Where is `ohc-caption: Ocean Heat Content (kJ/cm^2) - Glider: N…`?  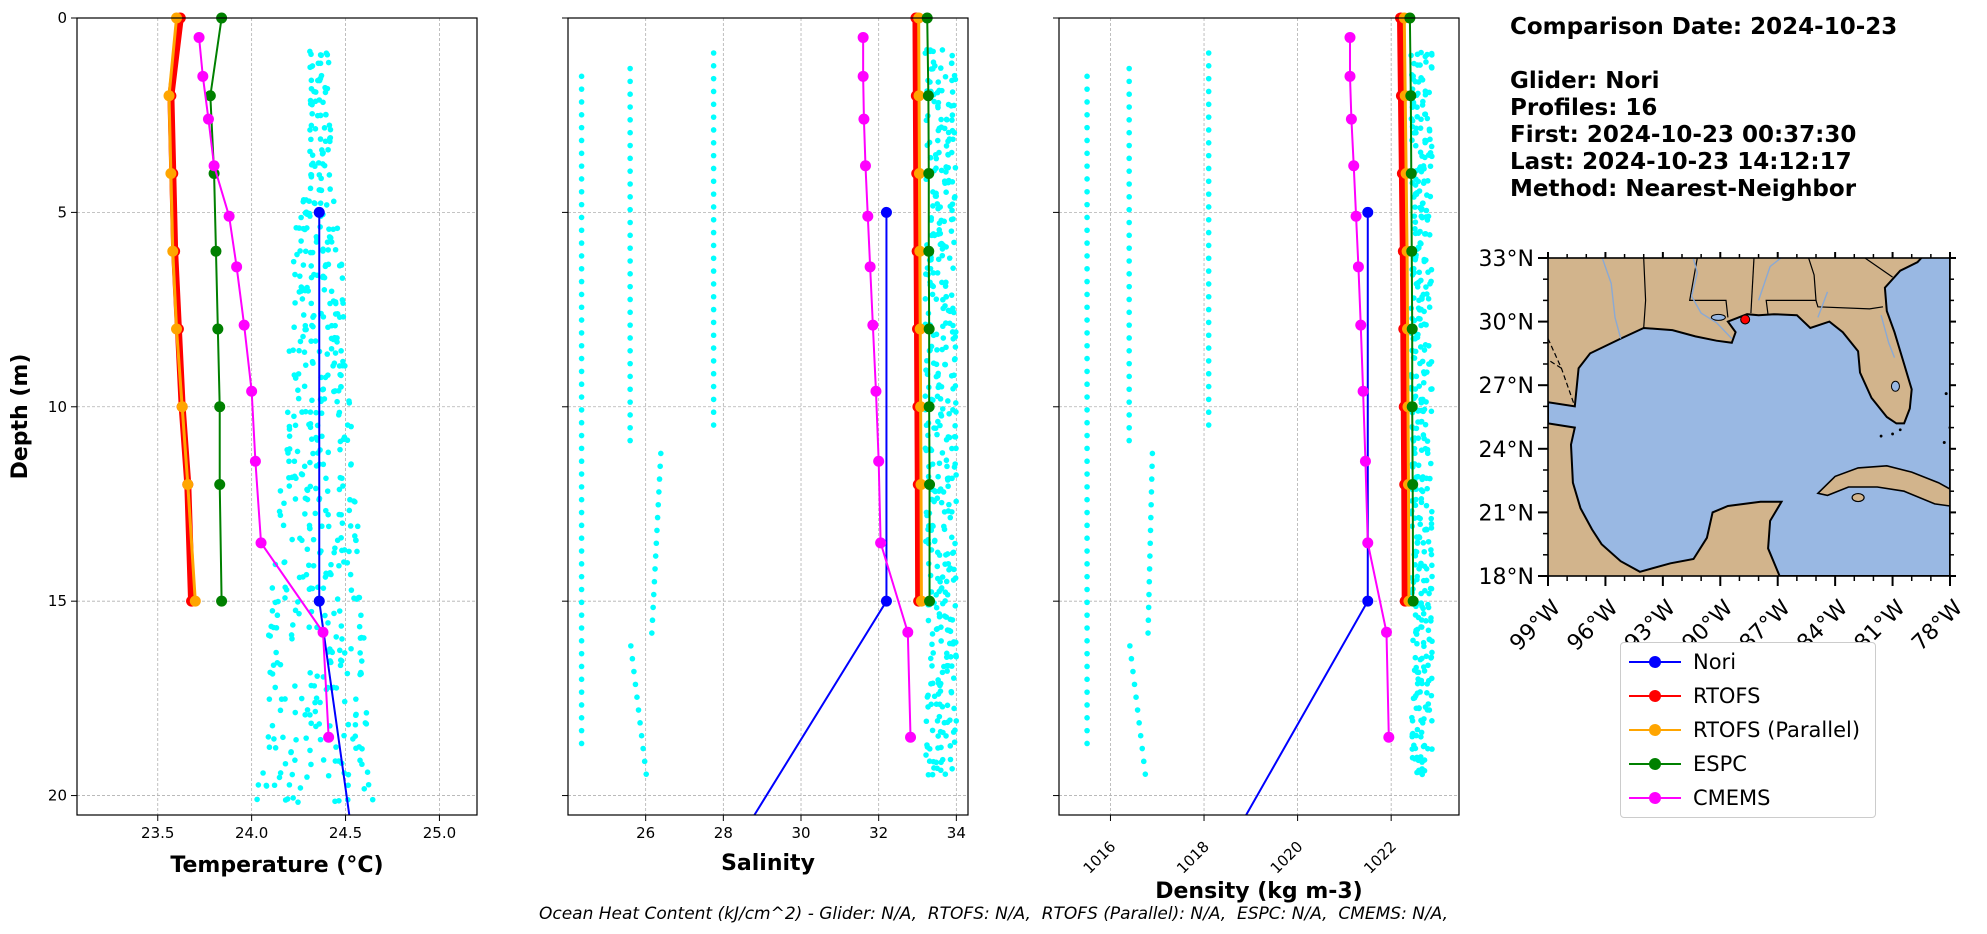 ohc-caption: Ocean Heat Content (kJ/cm^2) - Glider: N… is located at coordinates (993, 914).